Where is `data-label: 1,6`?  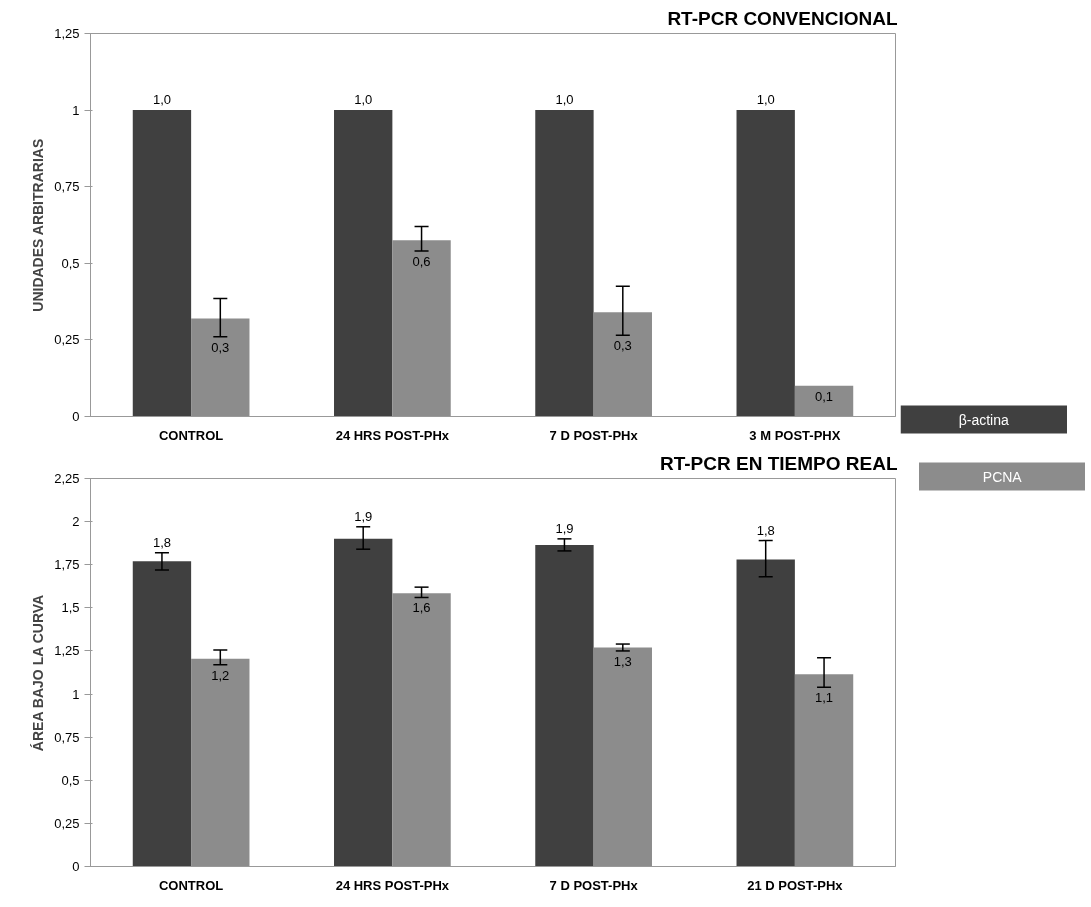 data-label: 1,6 is located at coordinates (421, 608).